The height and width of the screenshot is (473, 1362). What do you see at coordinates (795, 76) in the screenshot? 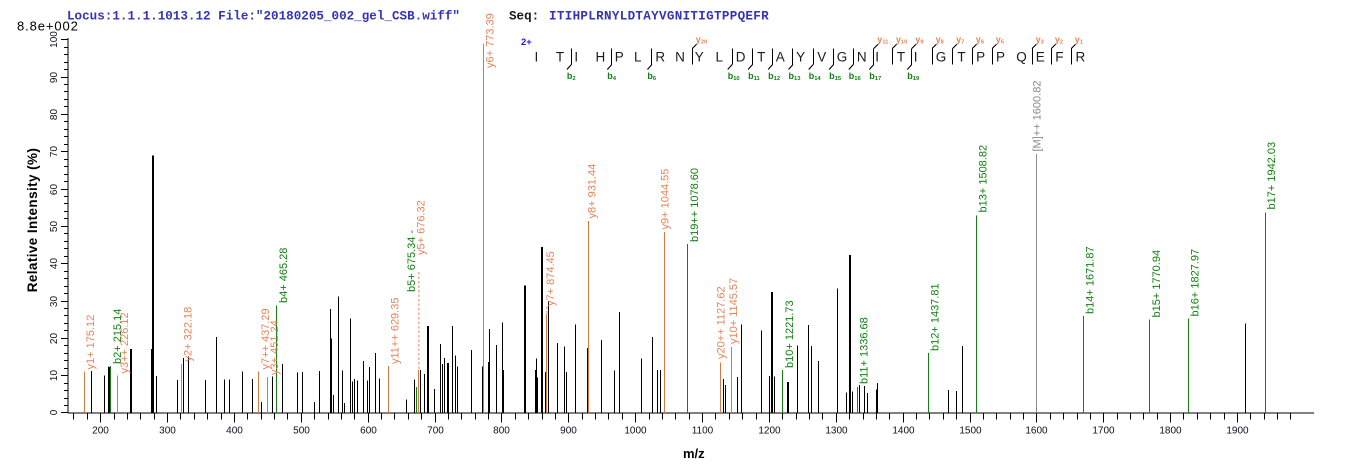
I see `svg-text: b13` at bounding box center [795, 76].